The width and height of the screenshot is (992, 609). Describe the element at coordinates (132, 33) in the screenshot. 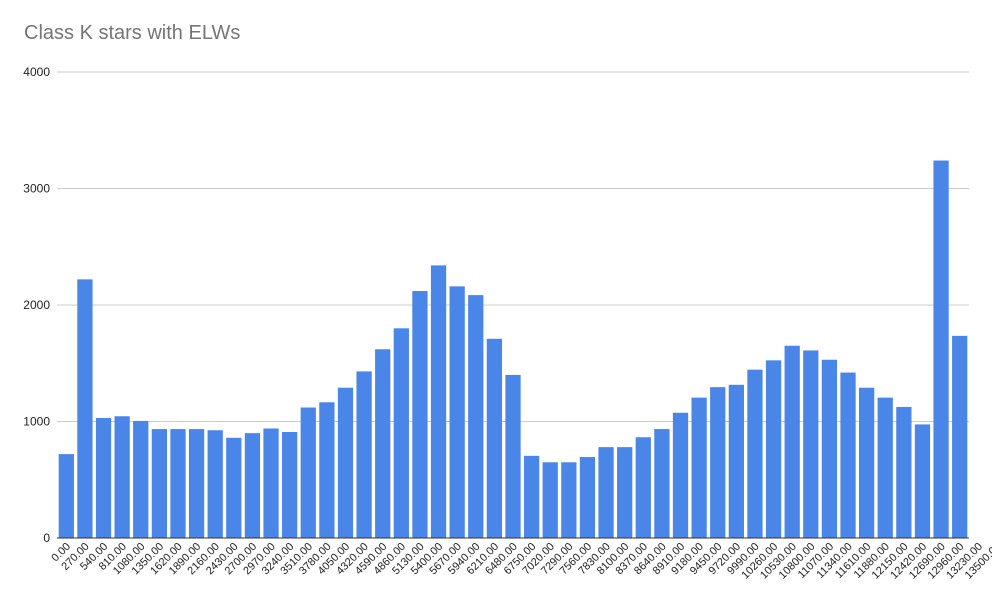

I see `chart-title: Class K stars with ELWs` at that location.